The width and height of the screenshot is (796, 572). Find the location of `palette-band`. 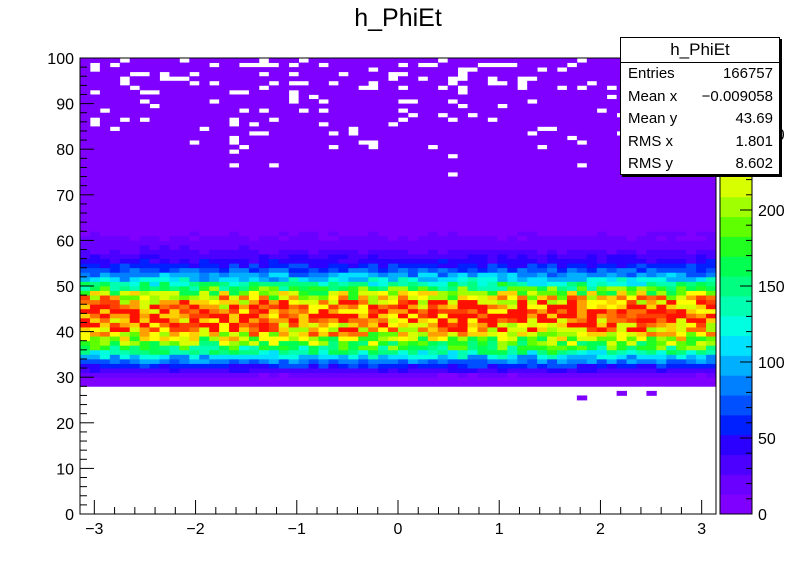

palette-band is located at coordinates (736, 464).